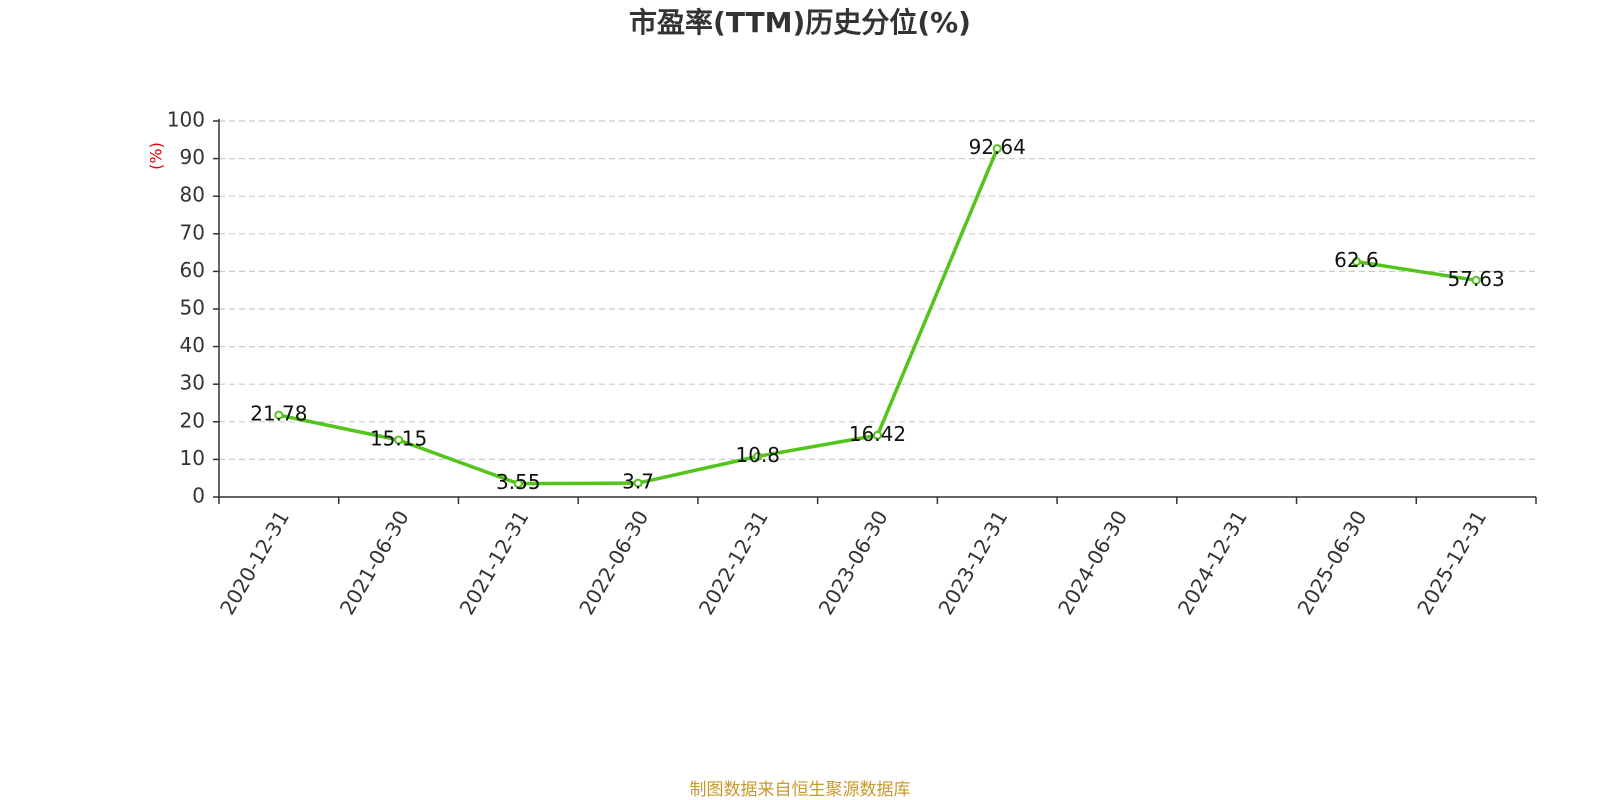  Describe the element at coordinates (972, 562) in the screenshot. I see `x-tick-label: 2023-12-31` at that location.